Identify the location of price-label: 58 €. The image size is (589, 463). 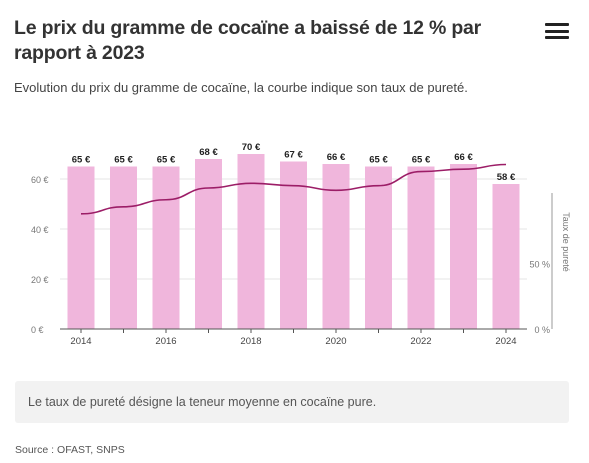
(506, 177).